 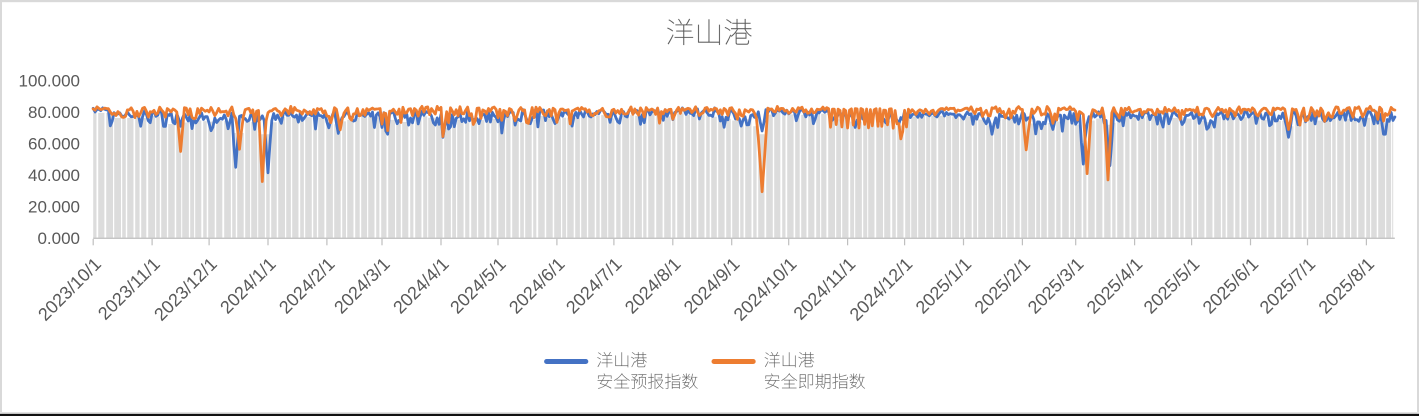 I want to click on svg-text: 2024/3/1, so click(x=362, y=286).